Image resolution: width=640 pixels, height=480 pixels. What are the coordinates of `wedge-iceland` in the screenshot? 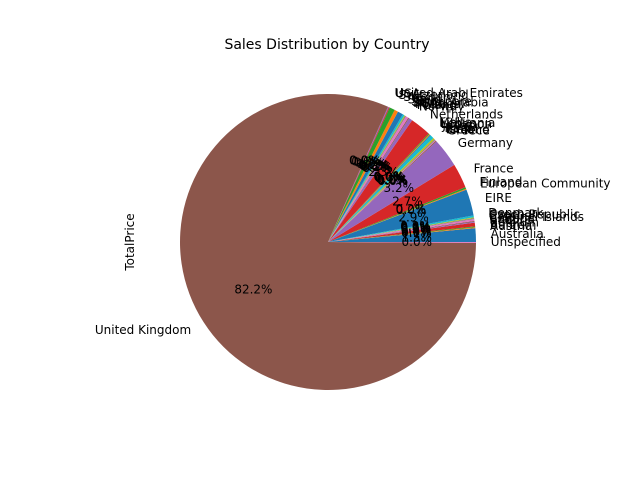 It's located at (382, 190).